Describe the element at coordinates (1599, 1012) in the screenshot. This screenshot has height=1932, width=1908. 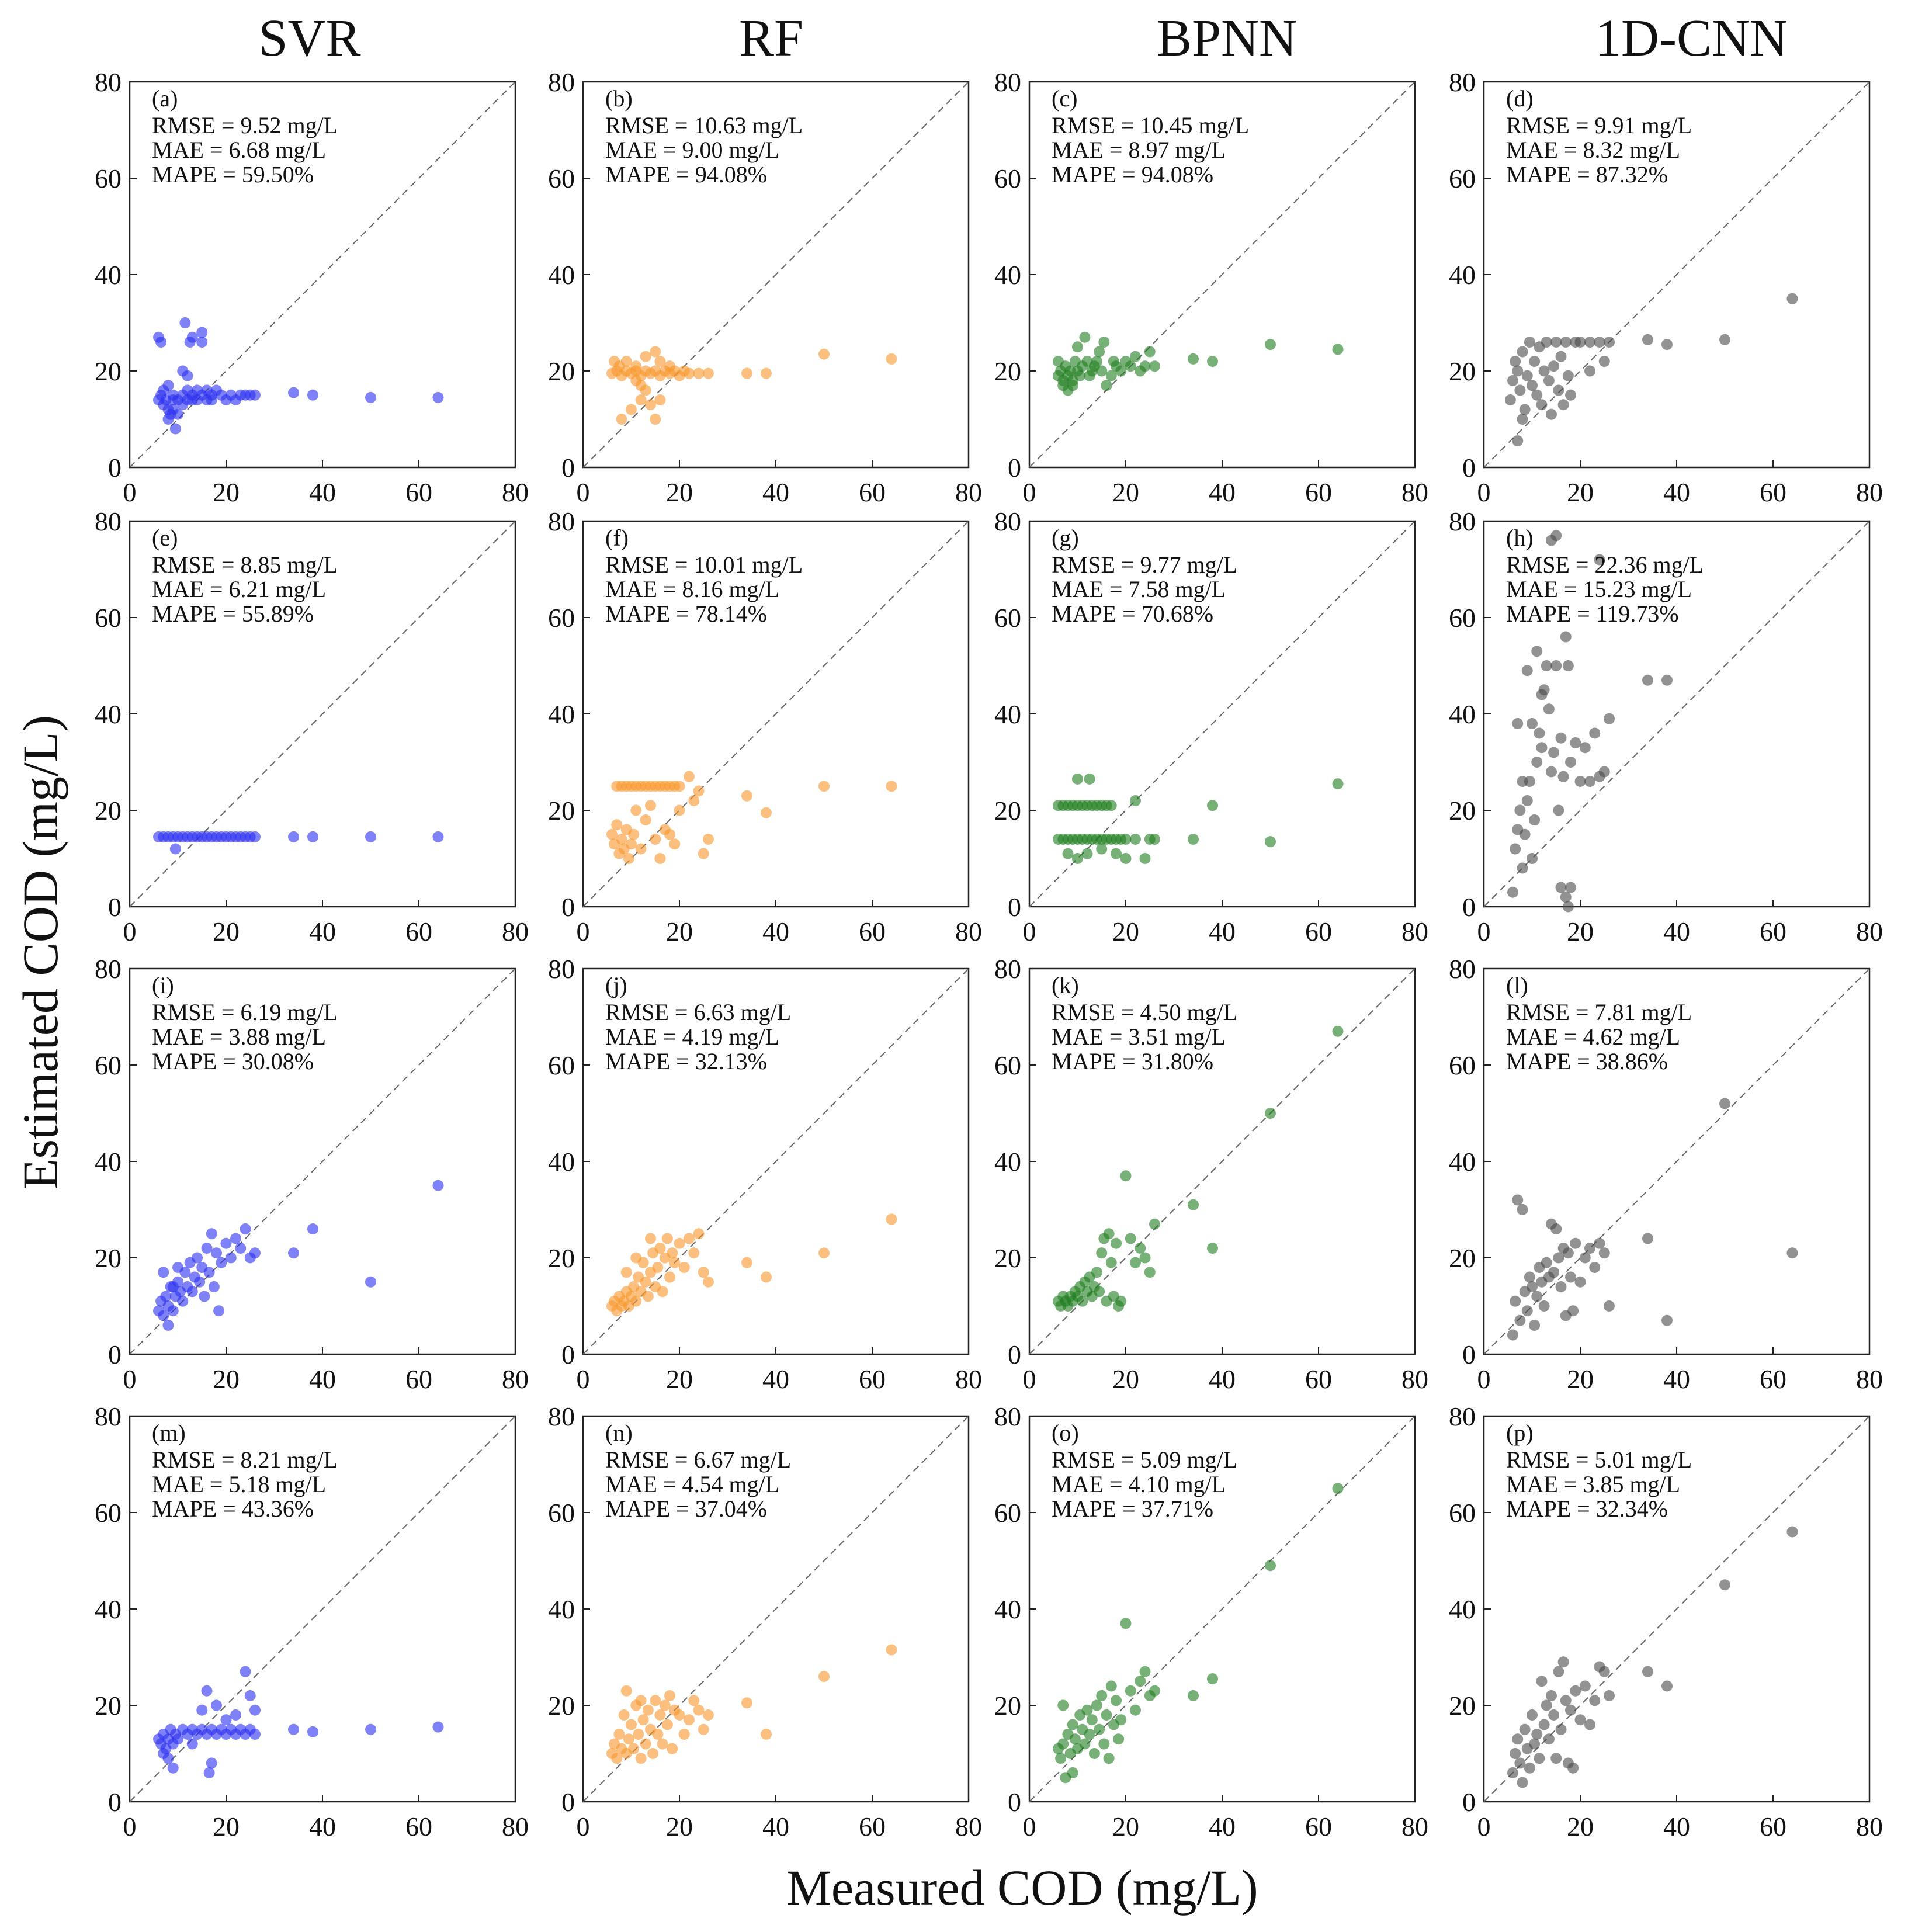
I see `metric-text: RMSE = 7.81 mg/L` at that location.